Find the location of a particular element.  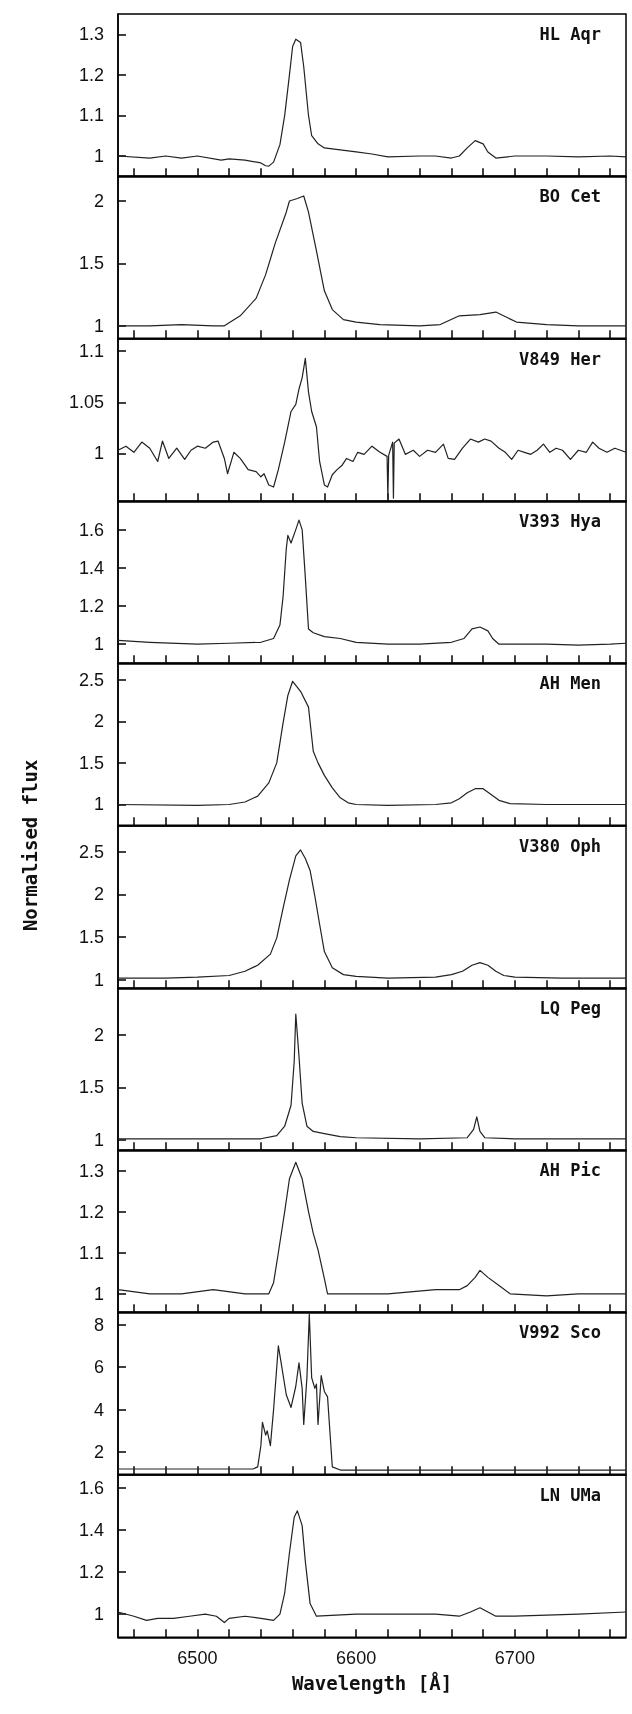

text: AH Pic is located at coordinates (570, 1169).